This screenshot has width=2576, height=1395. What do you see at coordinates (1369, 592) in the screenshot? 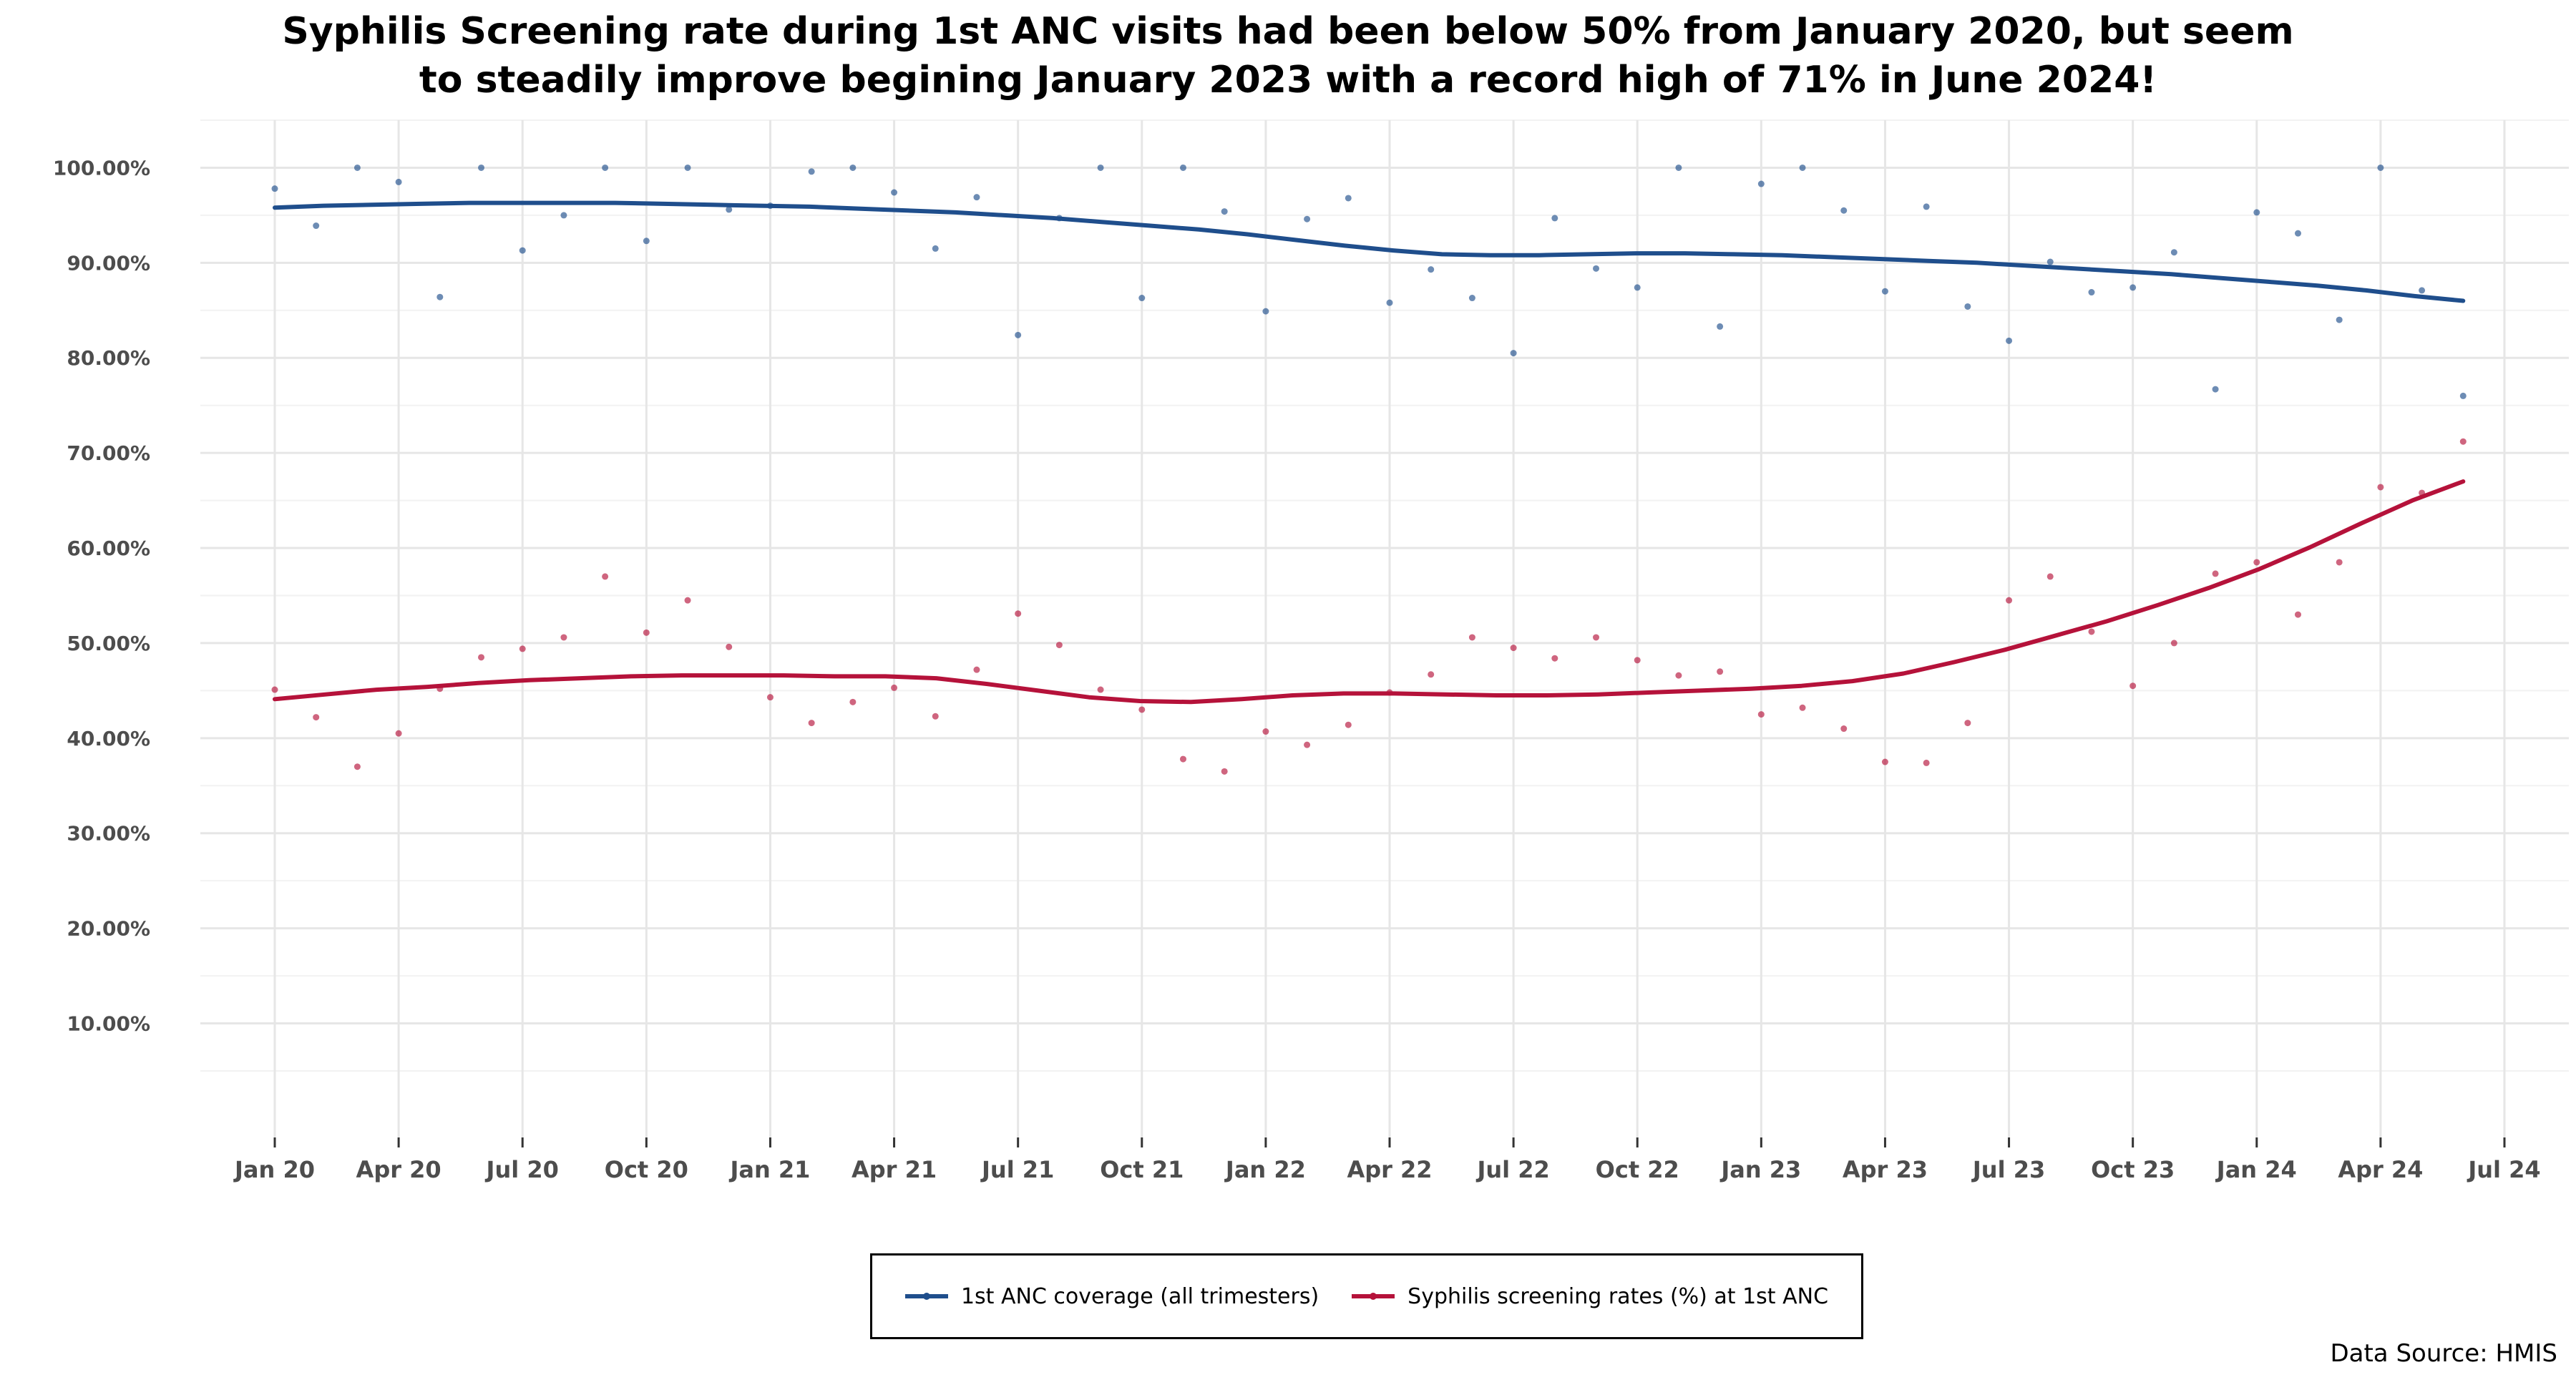
I see `trend-line-syphilis-screening` at bounding box center [1369, 592].